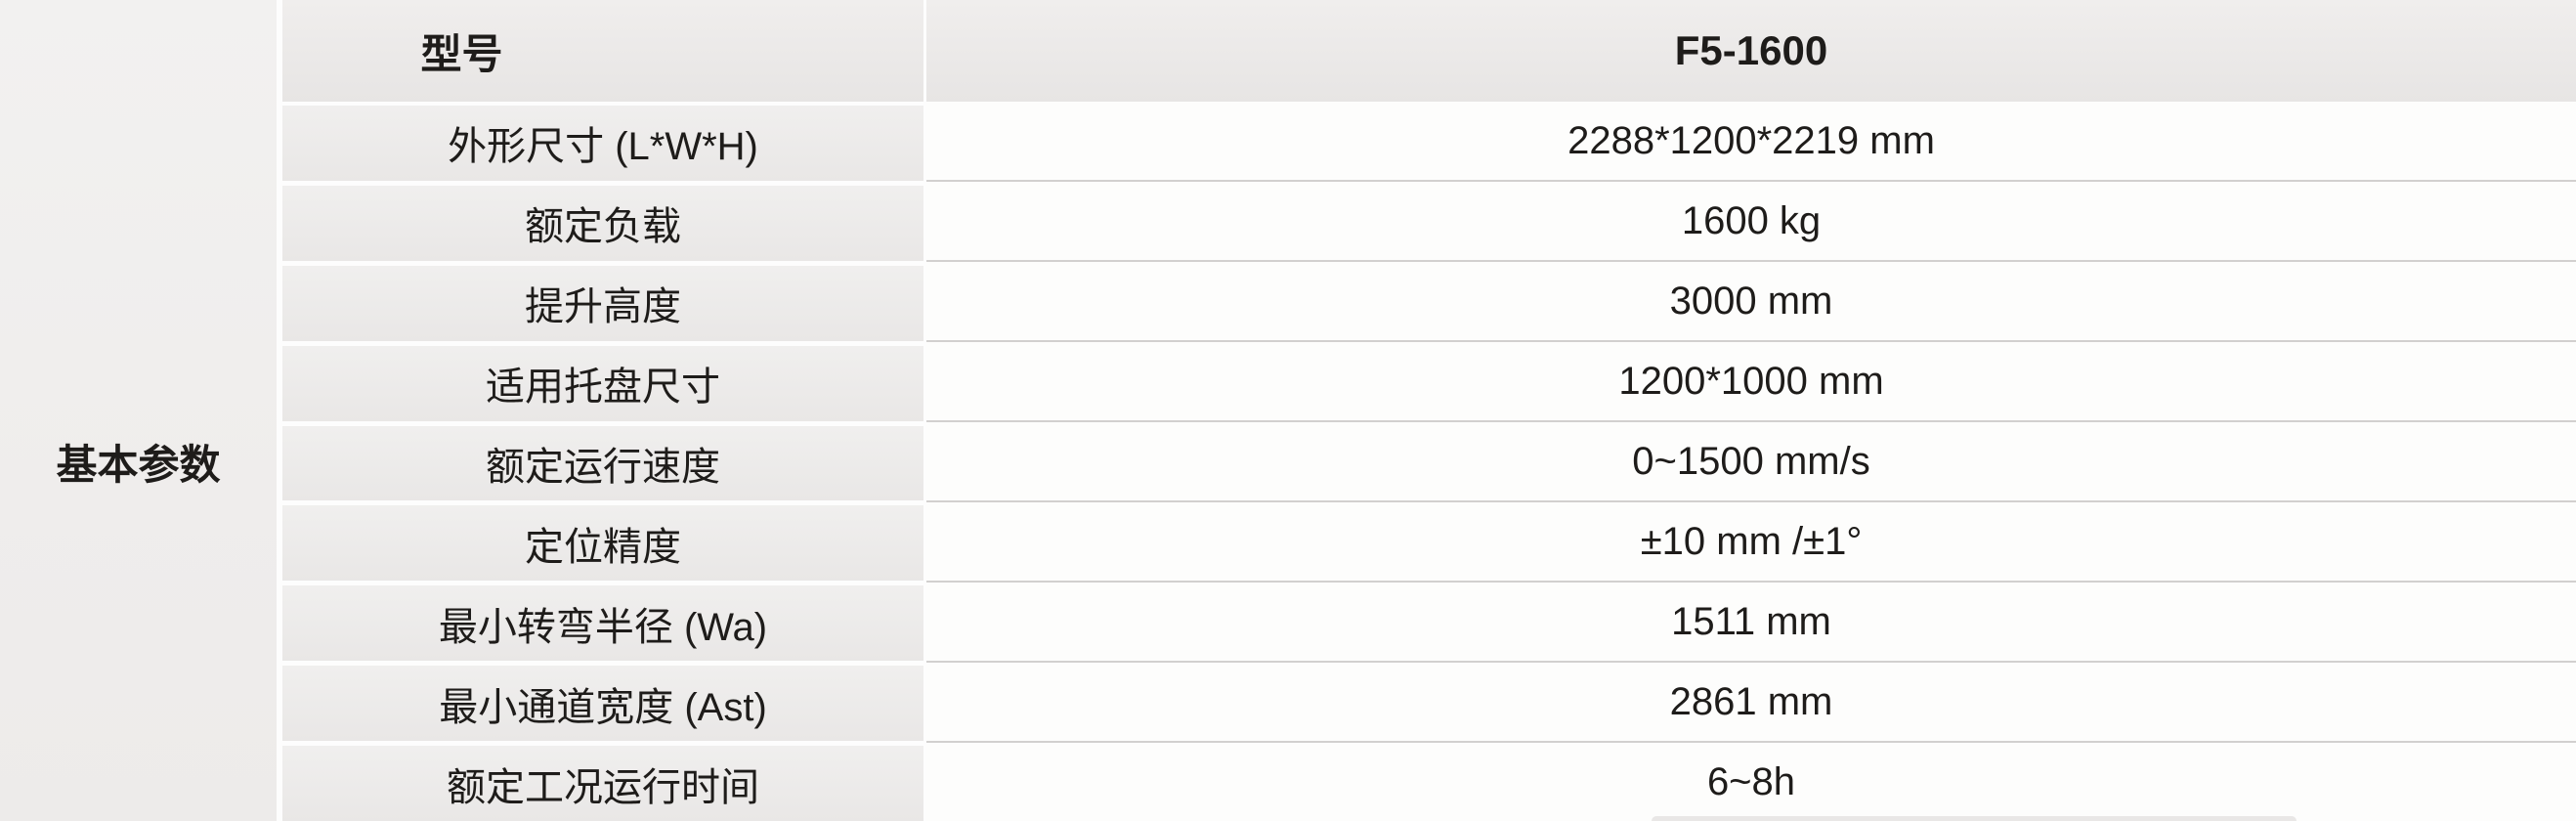  Describe the element at coordinates (603, 51) in the screenshot. I see `header-model-cell-background` at that location.